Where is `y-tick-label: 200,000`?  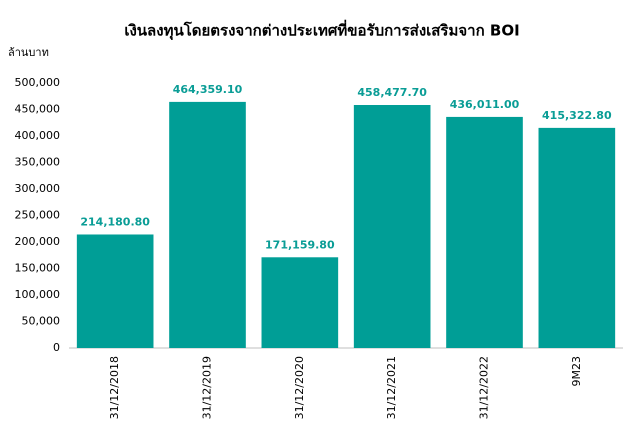 y-tick-label: 200,000 is located at coordinates (38, 241).